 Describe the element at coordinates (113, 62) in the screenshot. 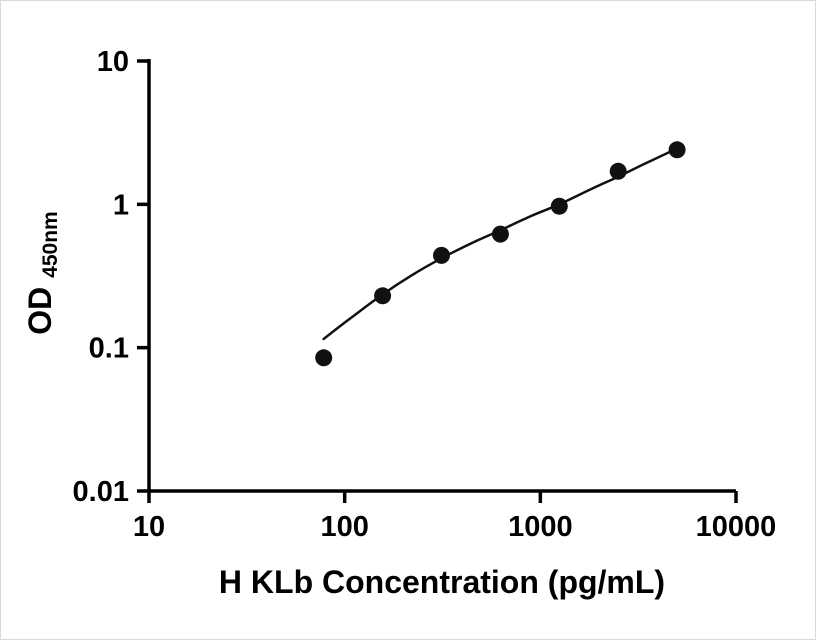

I see `y-tick-label: 10` at that location.